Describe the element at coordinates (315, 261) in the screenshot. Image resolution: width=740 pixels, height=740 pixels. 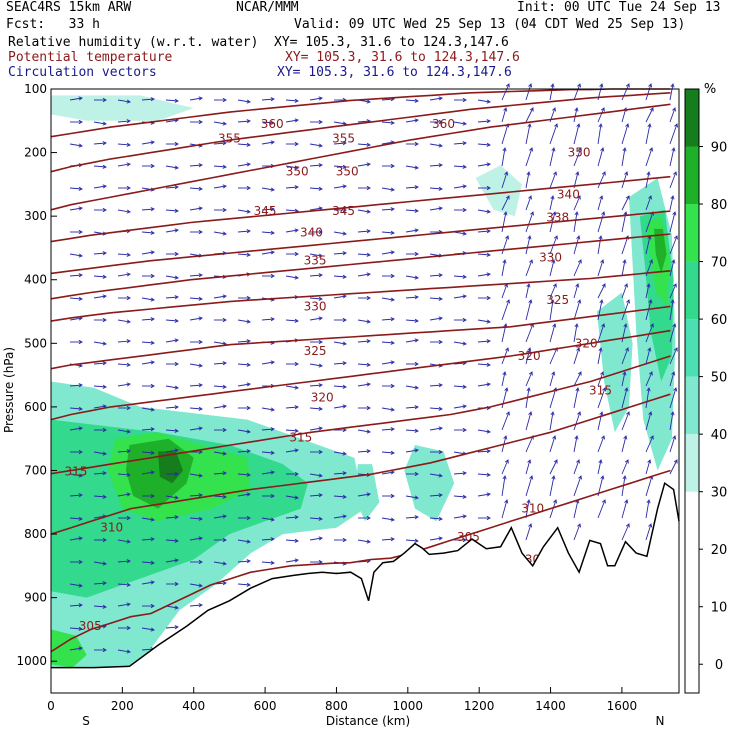
I see `theta-label-12: 335` at that location.